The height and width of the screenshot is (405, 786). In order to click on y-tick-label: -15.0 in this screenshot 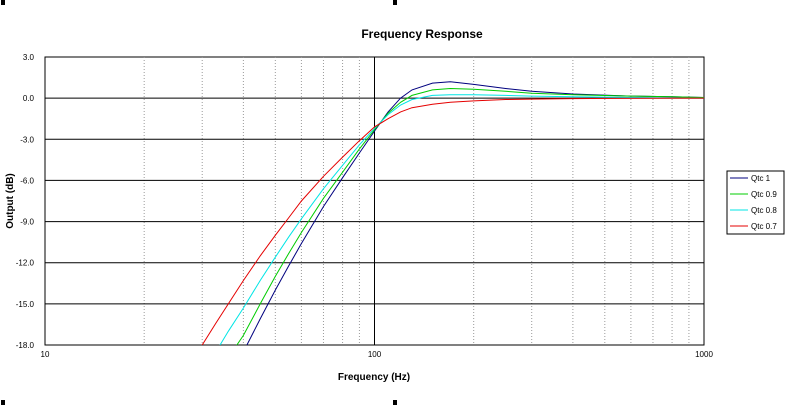, I will do `click(25, 304)`.